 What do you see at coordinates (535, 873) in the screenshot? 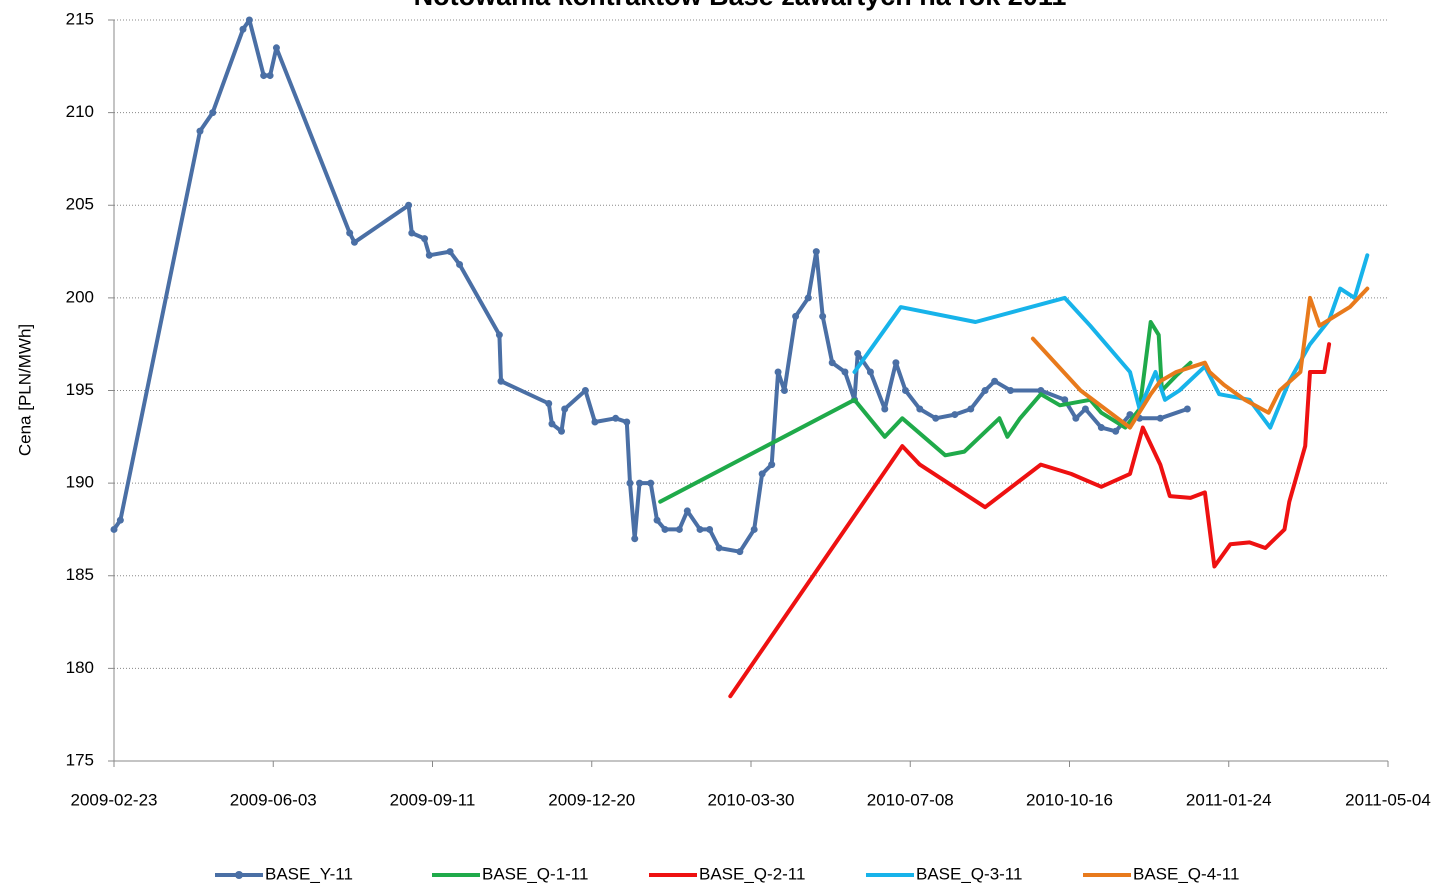
I see `legend-label: BASE_Q-1-11` at bounding box center [535, 873].